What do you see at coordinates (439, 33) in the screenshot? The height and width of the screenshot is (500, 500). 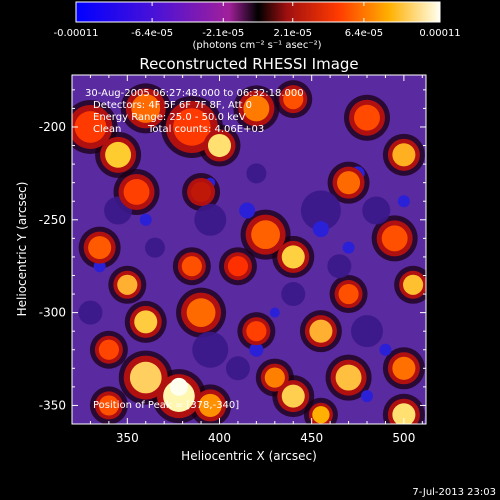 I see `colorbar-tick-label: 0.00011` at bounding box center [439, 33].